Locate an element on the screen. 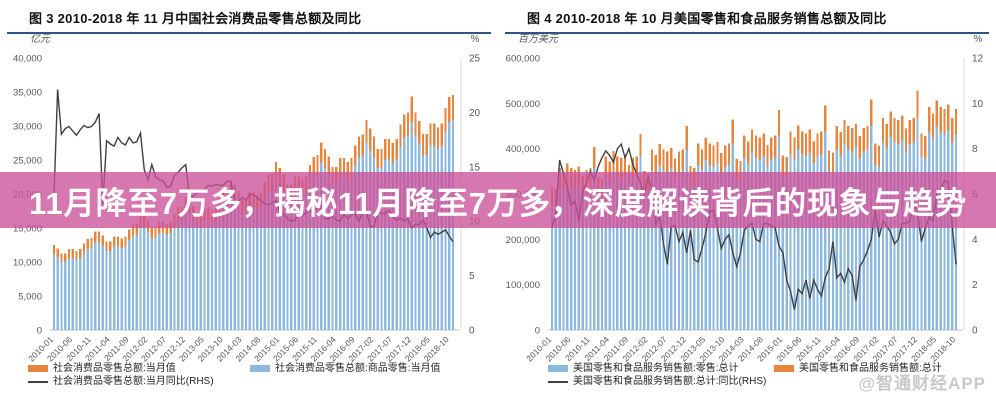 The width and height of the screenshot is (996, 400). legend-label: 美国零售和食品服务销售额:总计 is located at coordinates (870, 368).